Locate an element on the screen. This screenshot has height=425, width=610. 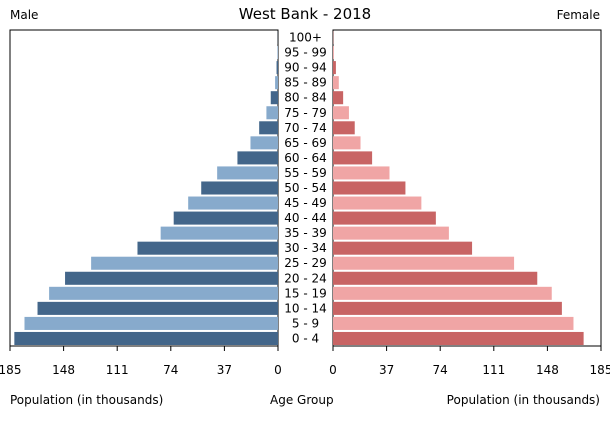
age-group-label: 40 - 44 is located at coordinates (305, 218).